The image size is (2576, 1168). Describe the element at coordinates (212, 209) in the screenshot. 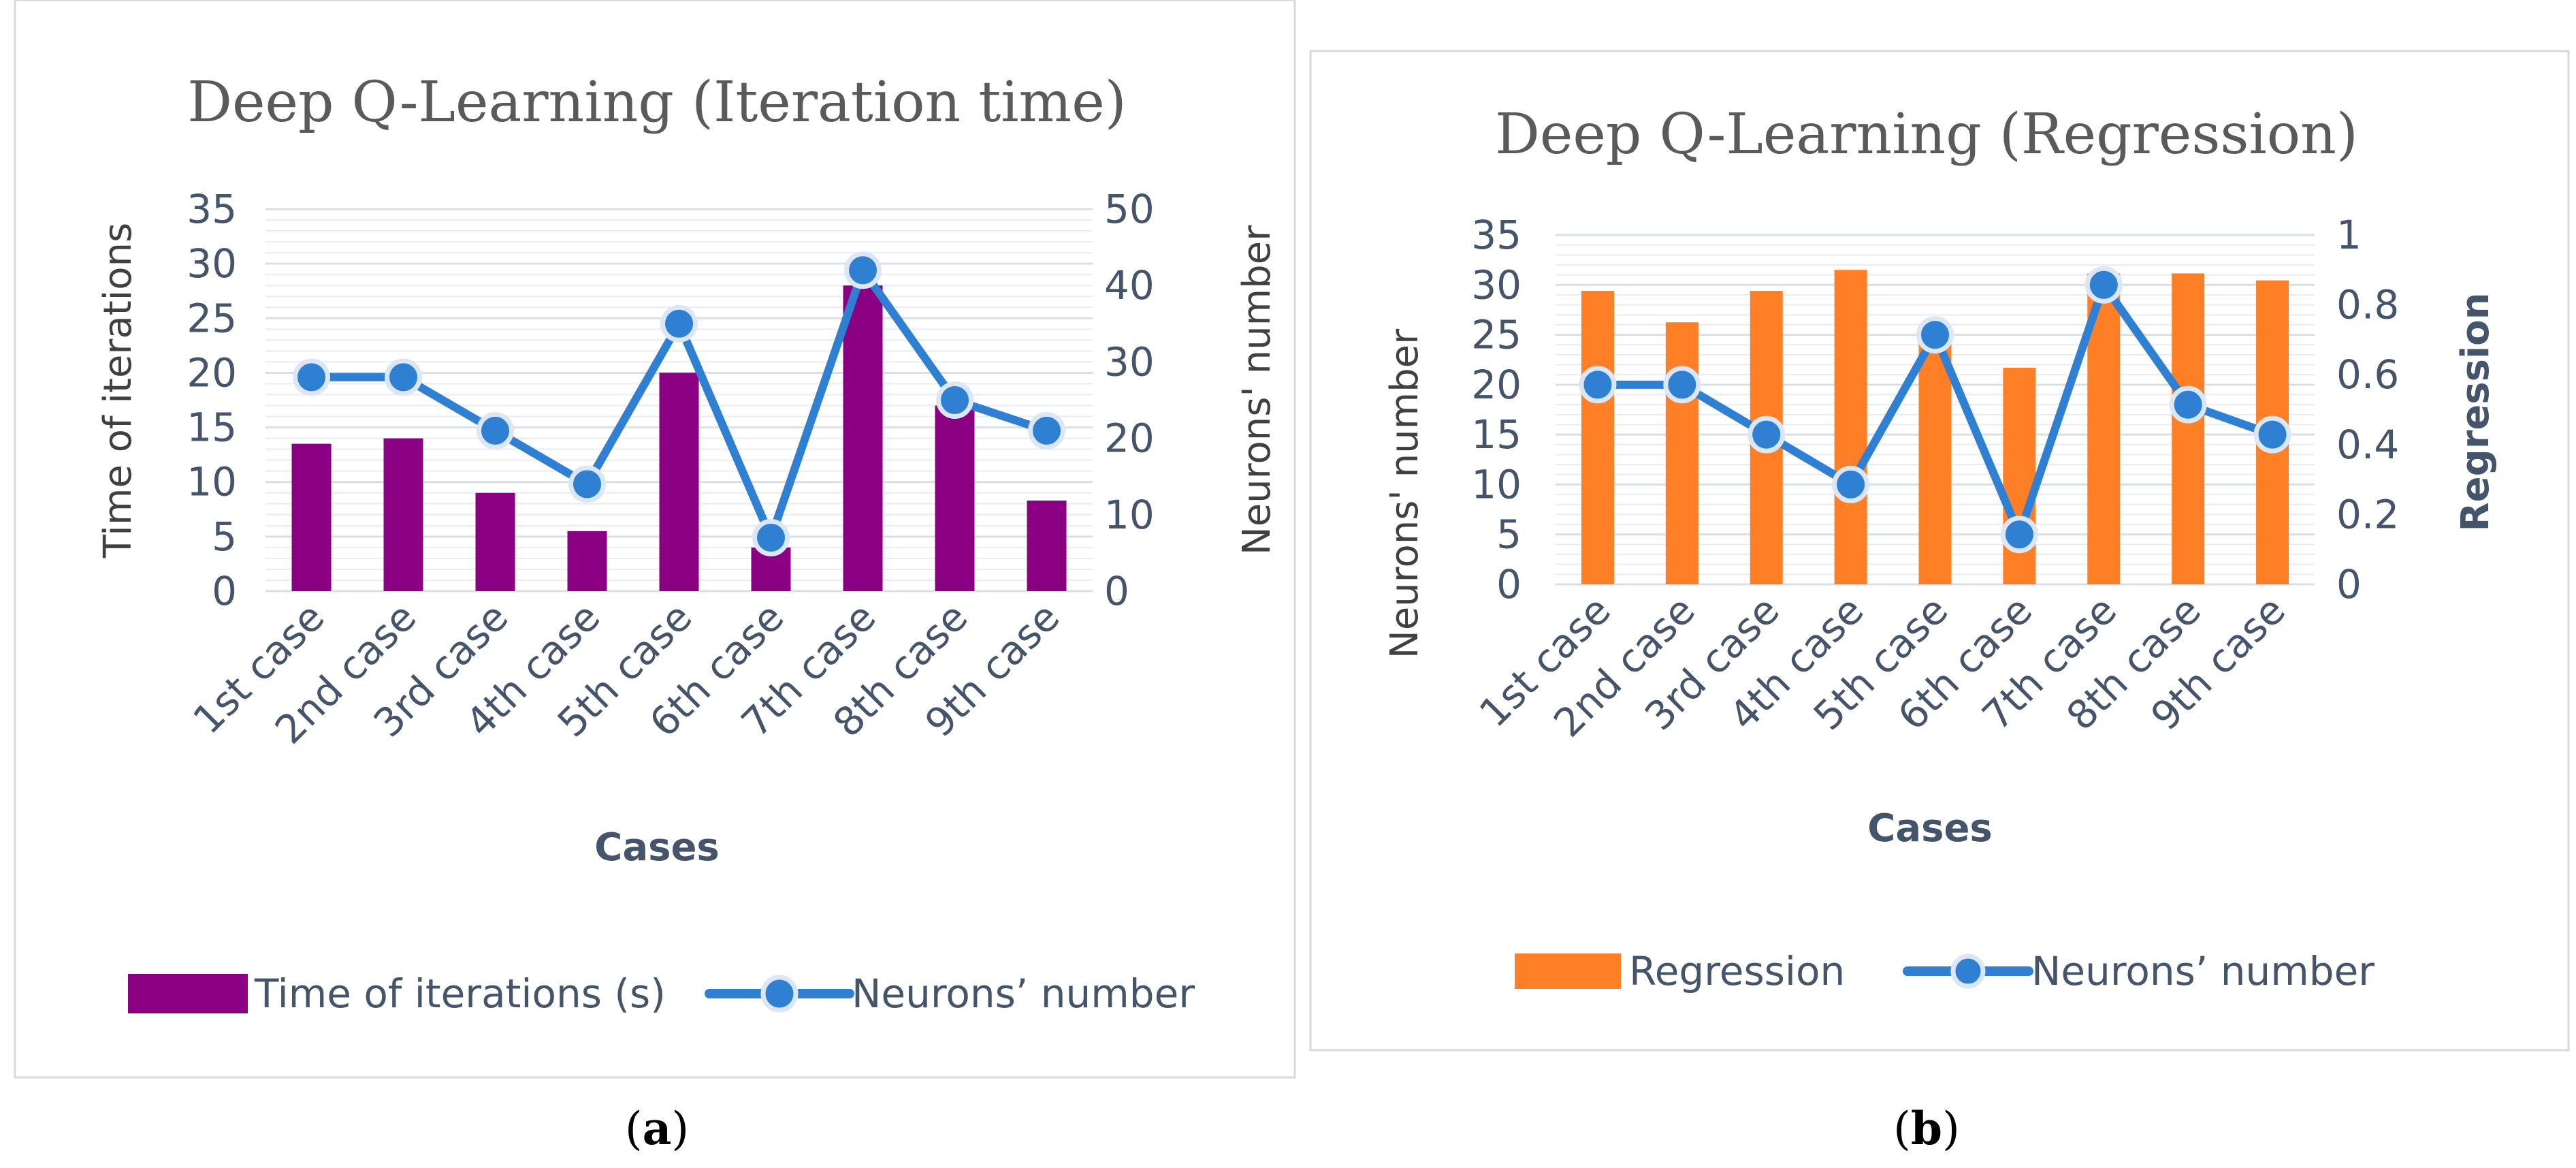

I see `panel-a-y-tick-label: 35` at that location.